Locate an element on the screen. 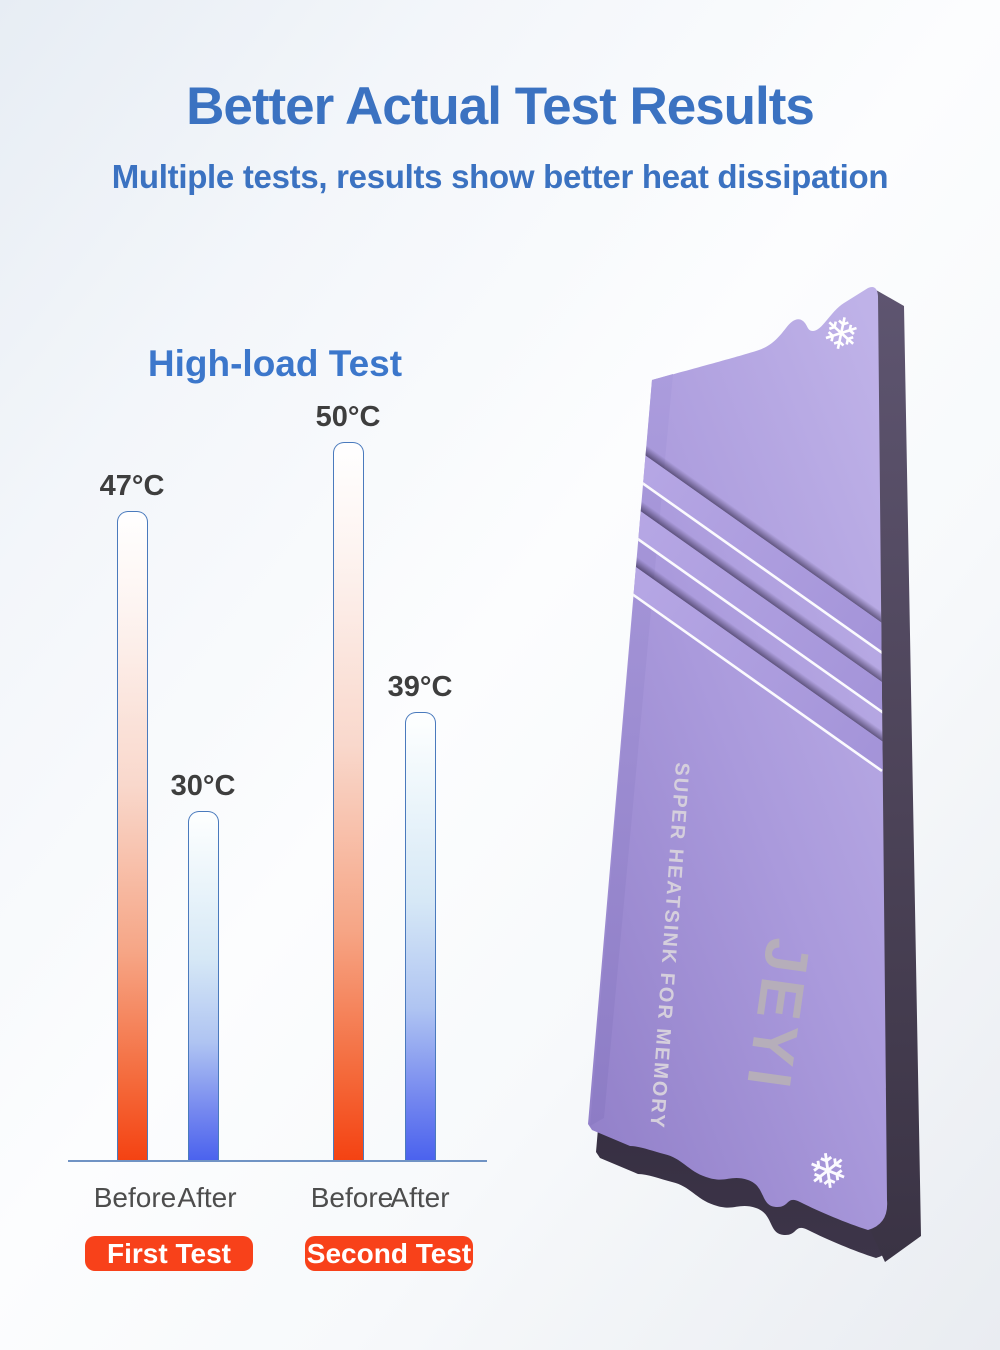  x-label-first-after: After is located at coordinates (207, 1197).